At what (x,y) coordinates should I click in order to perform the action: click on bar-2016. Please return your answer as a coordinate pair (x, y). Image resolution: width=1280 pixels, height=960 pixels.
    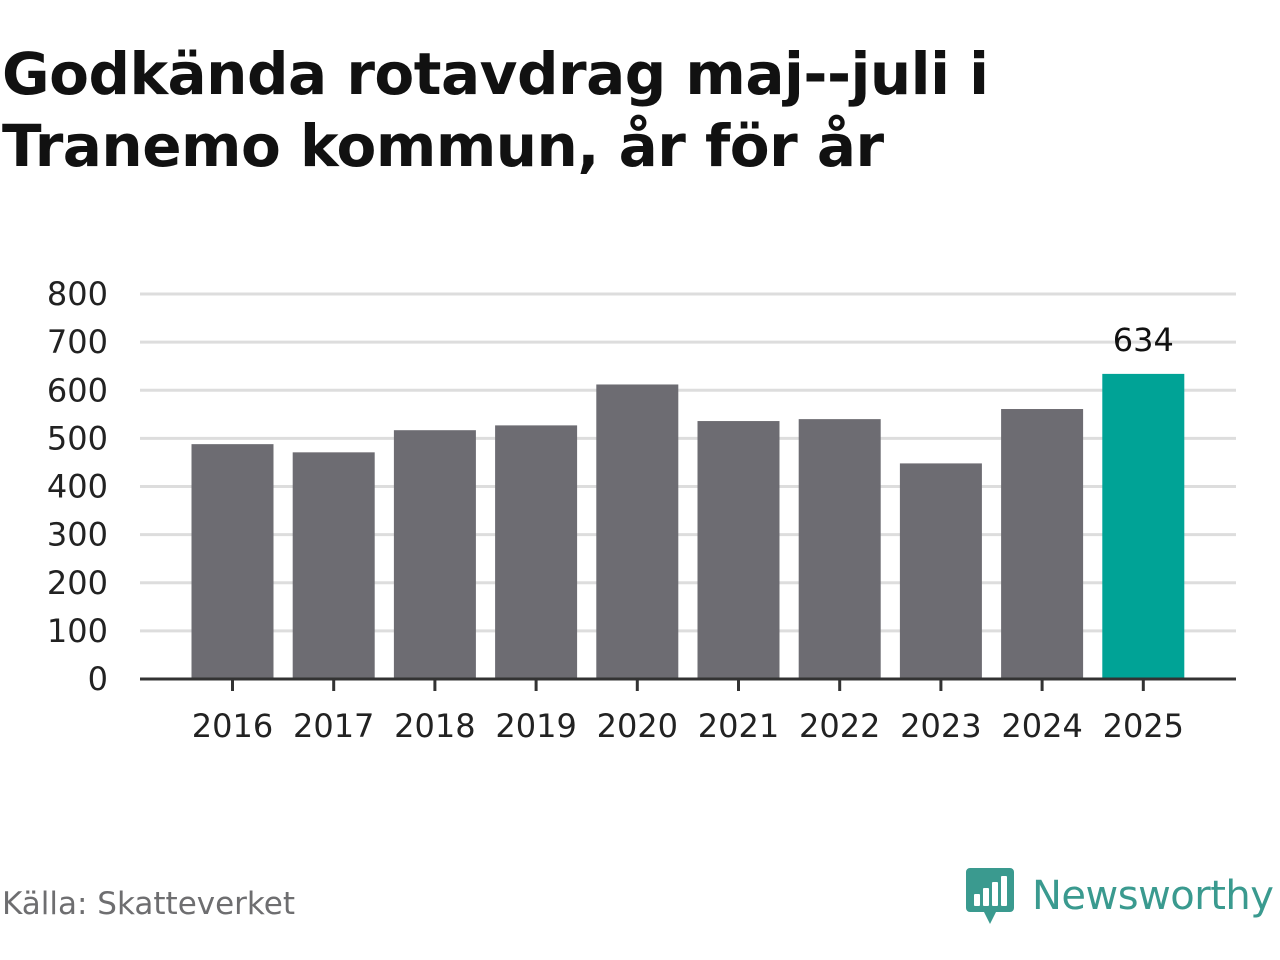
    Looking at the image, I should click on (232, 561).